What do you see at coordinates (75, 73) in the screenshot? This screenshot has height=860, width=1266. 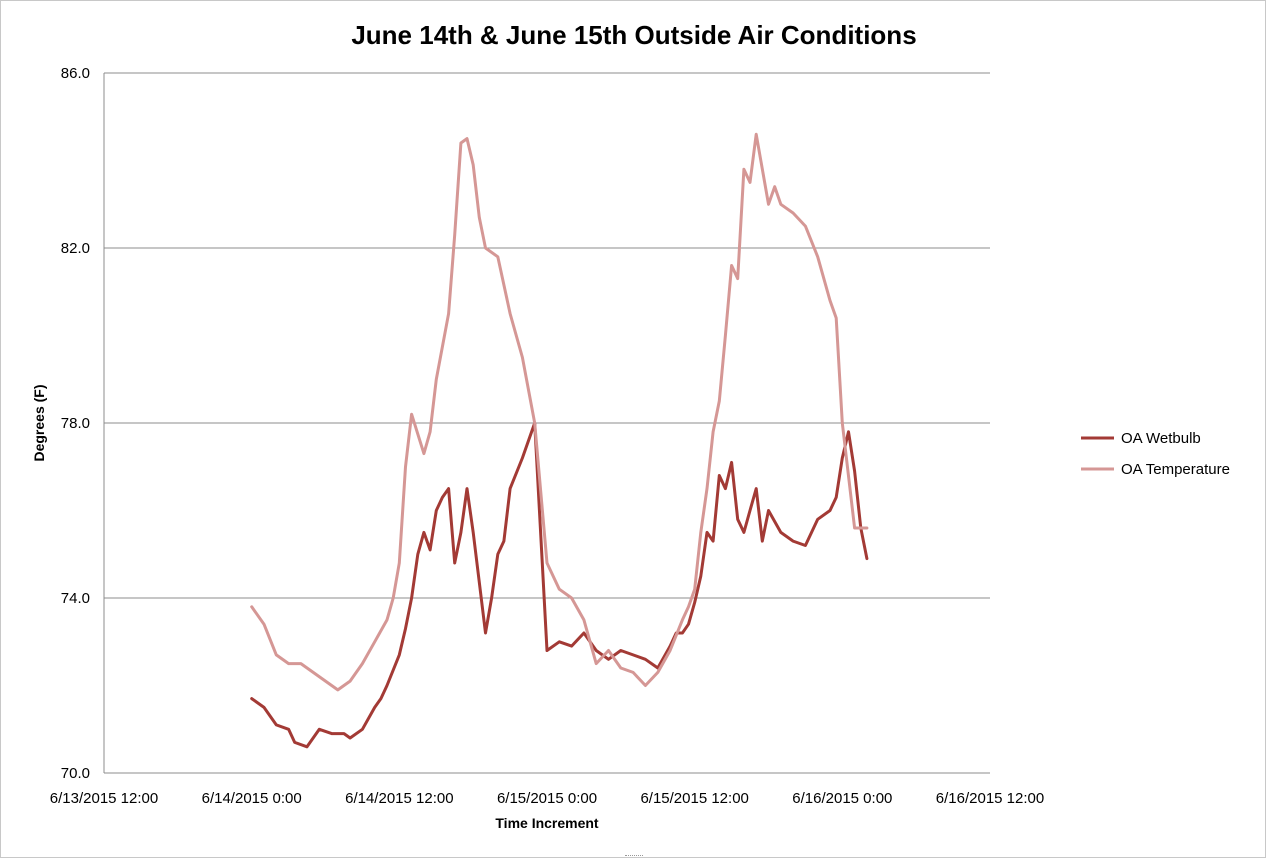 I see `y-tick-label-4: 86.0` at bounding box center [75, 73].